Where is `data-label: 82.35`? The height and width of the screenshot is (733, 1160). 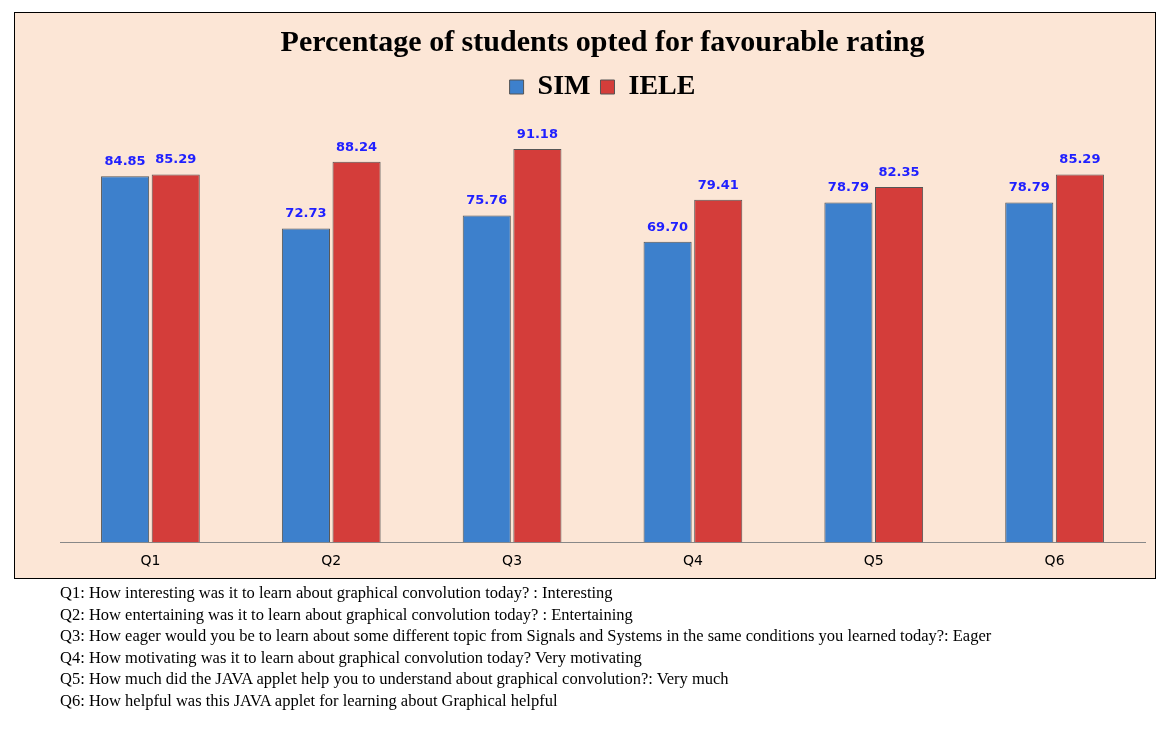 data-label: 82.35 is located at coordinates (899, 171).